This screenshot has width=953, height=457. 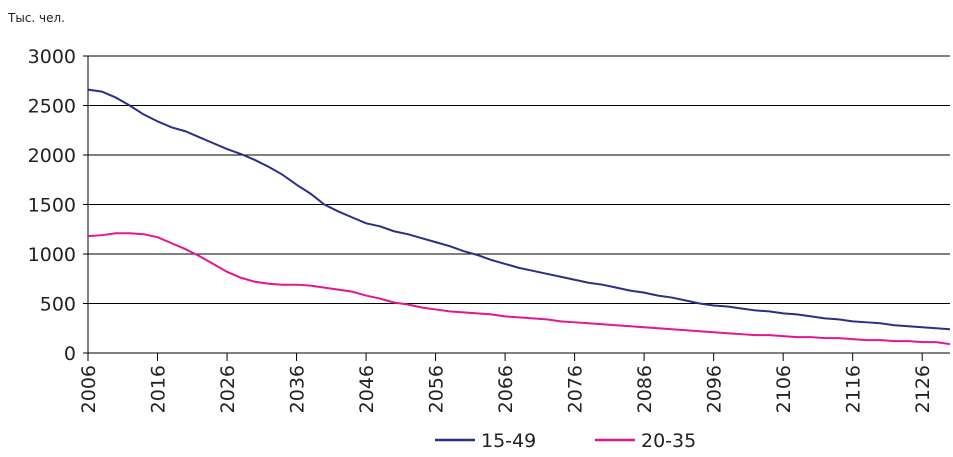 I want to click on legend-label: 15-49, so click(x=508, y=441).